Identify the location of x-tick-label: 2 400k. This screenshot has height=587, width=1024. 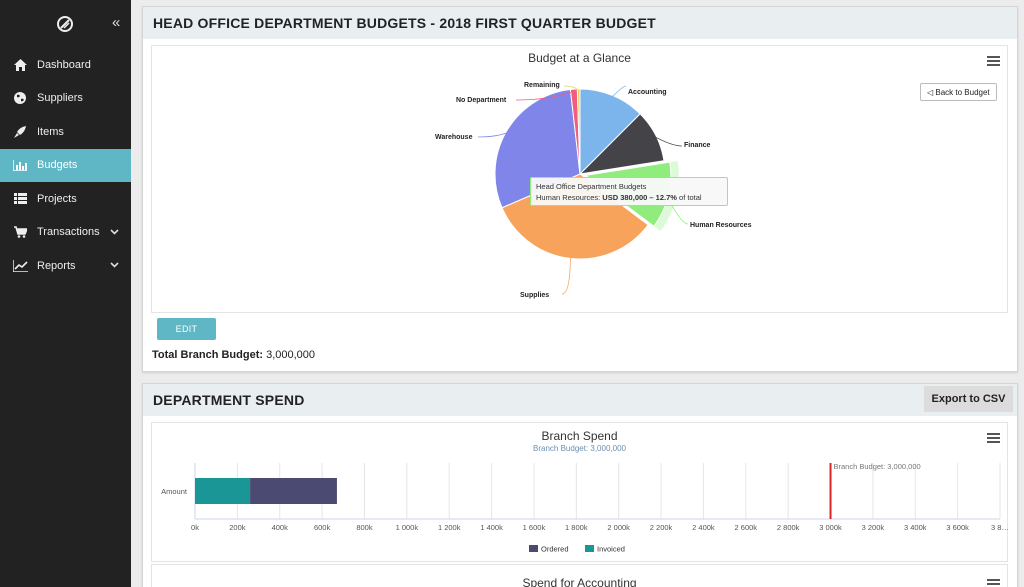
(703, 527).